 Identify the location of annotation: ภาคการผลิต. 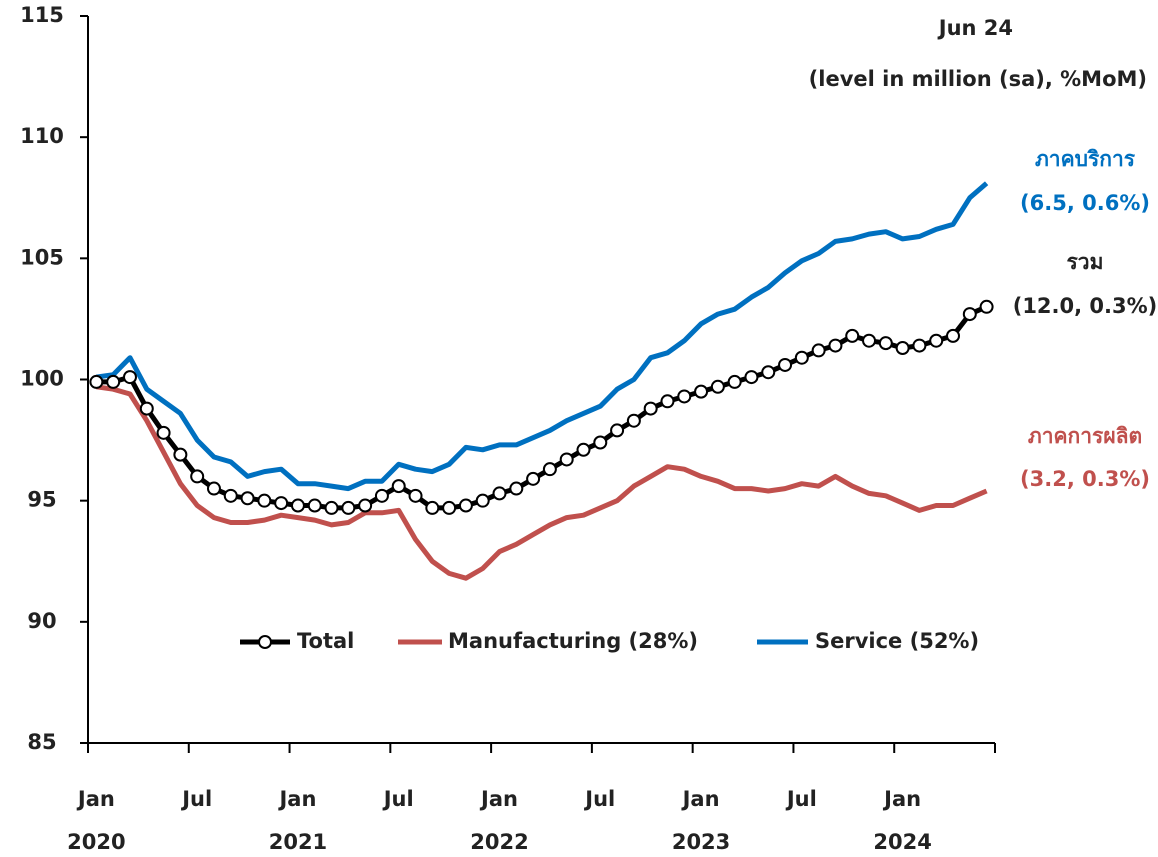
(1085, 436).